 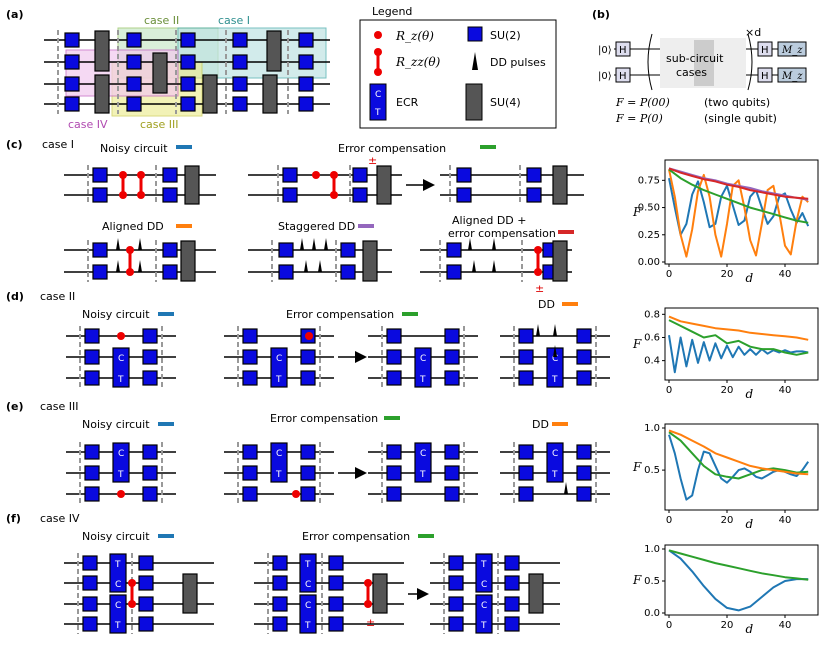 What do you see at coordinates (649, 262) in the screenshot?
I see `y-tick-label: 0.00` at bounding box center [649, 262].